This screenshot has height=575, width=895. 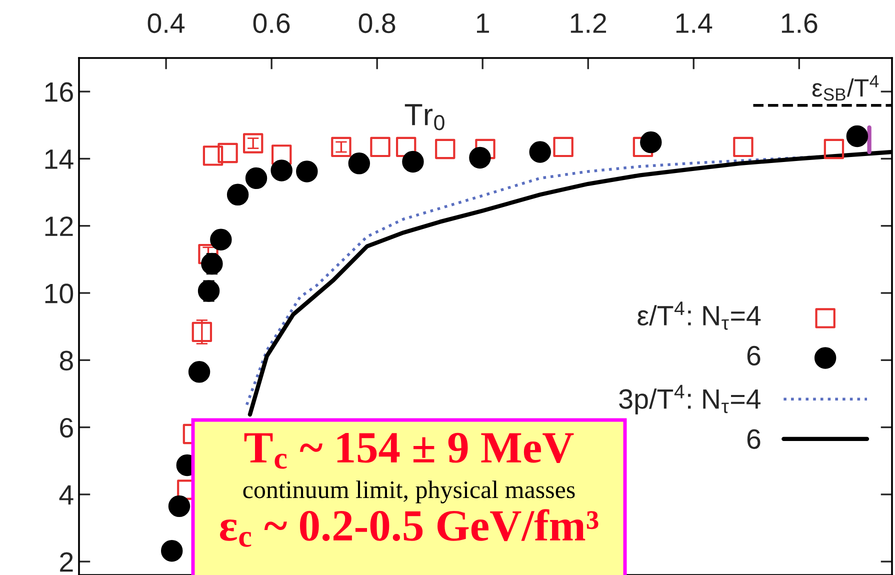 What do you see at coordinates (699, 316) in the screenshot?
I see `legend-label: ε/T$^{4}$: N$_{τ}$=4` at bounding box center [699, 316].